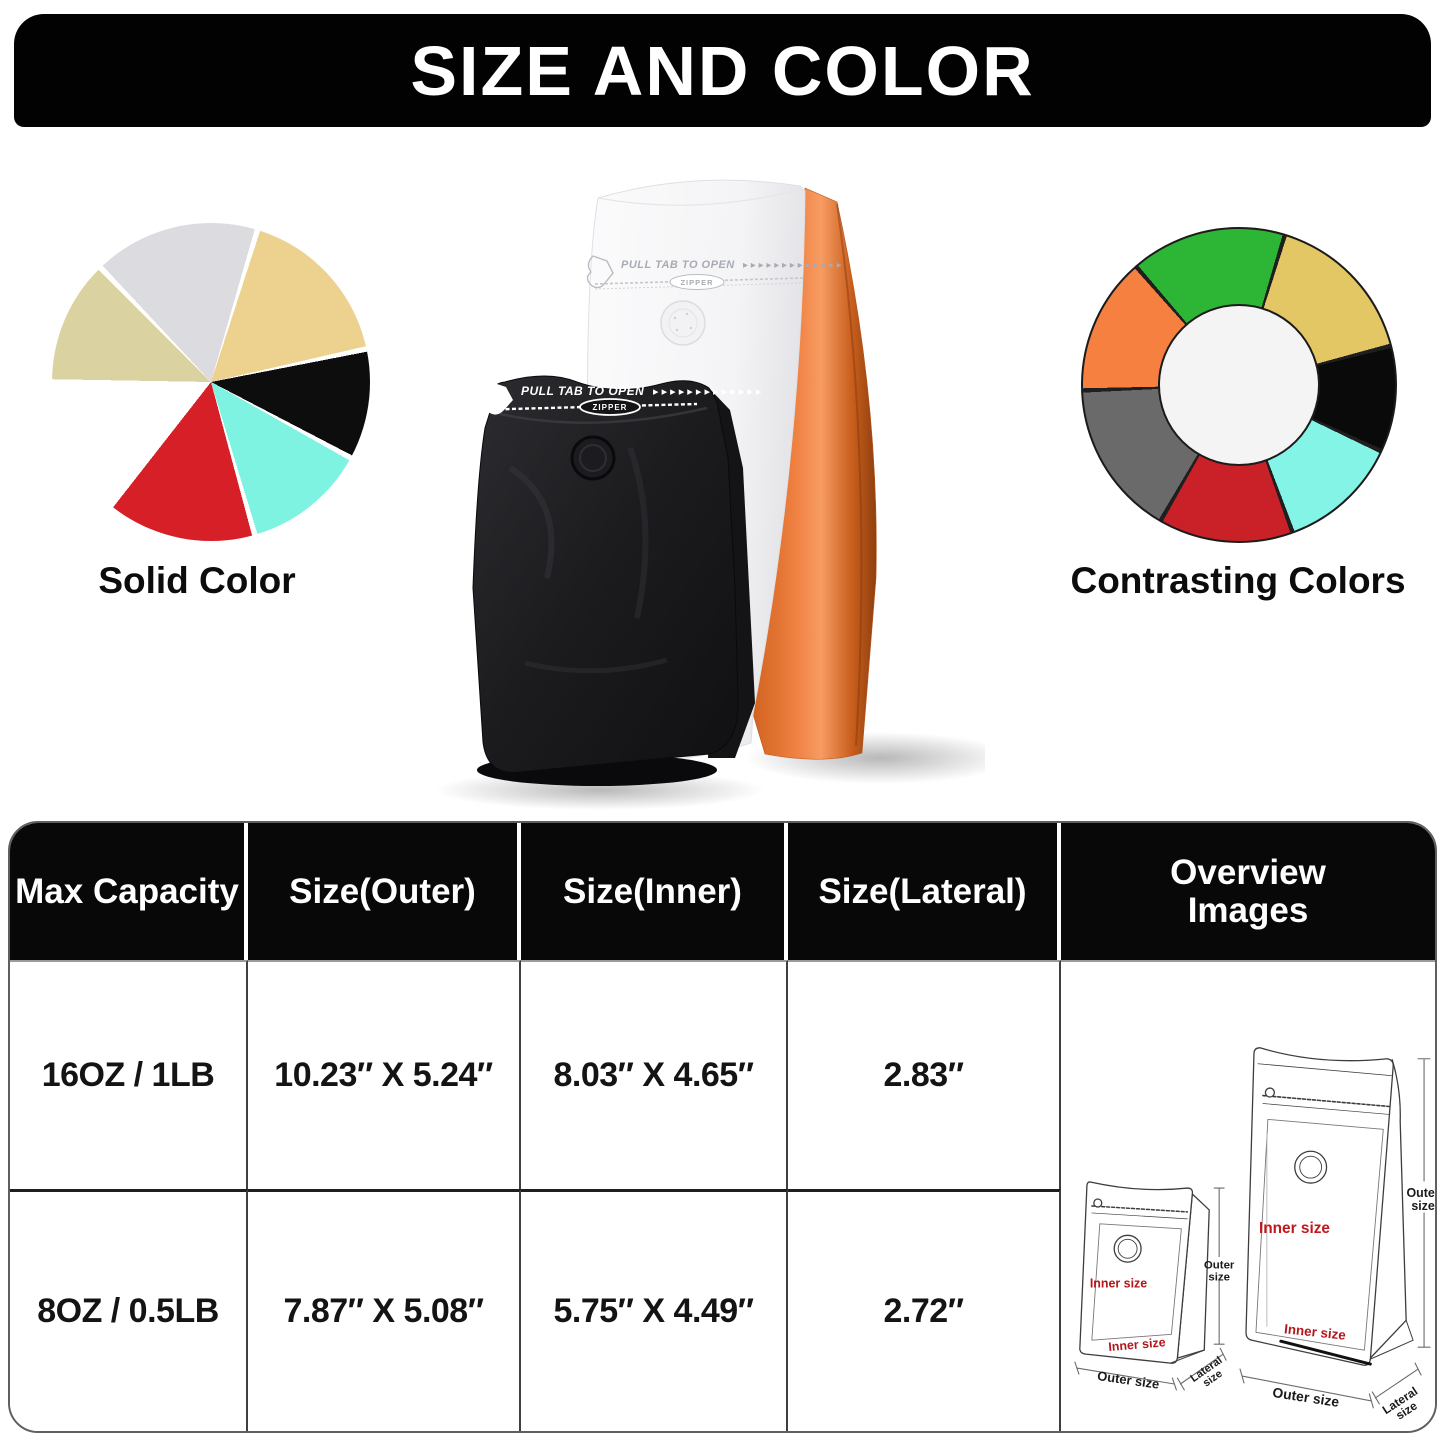  I want to click on white-zipper-pill, so click(697, 282).